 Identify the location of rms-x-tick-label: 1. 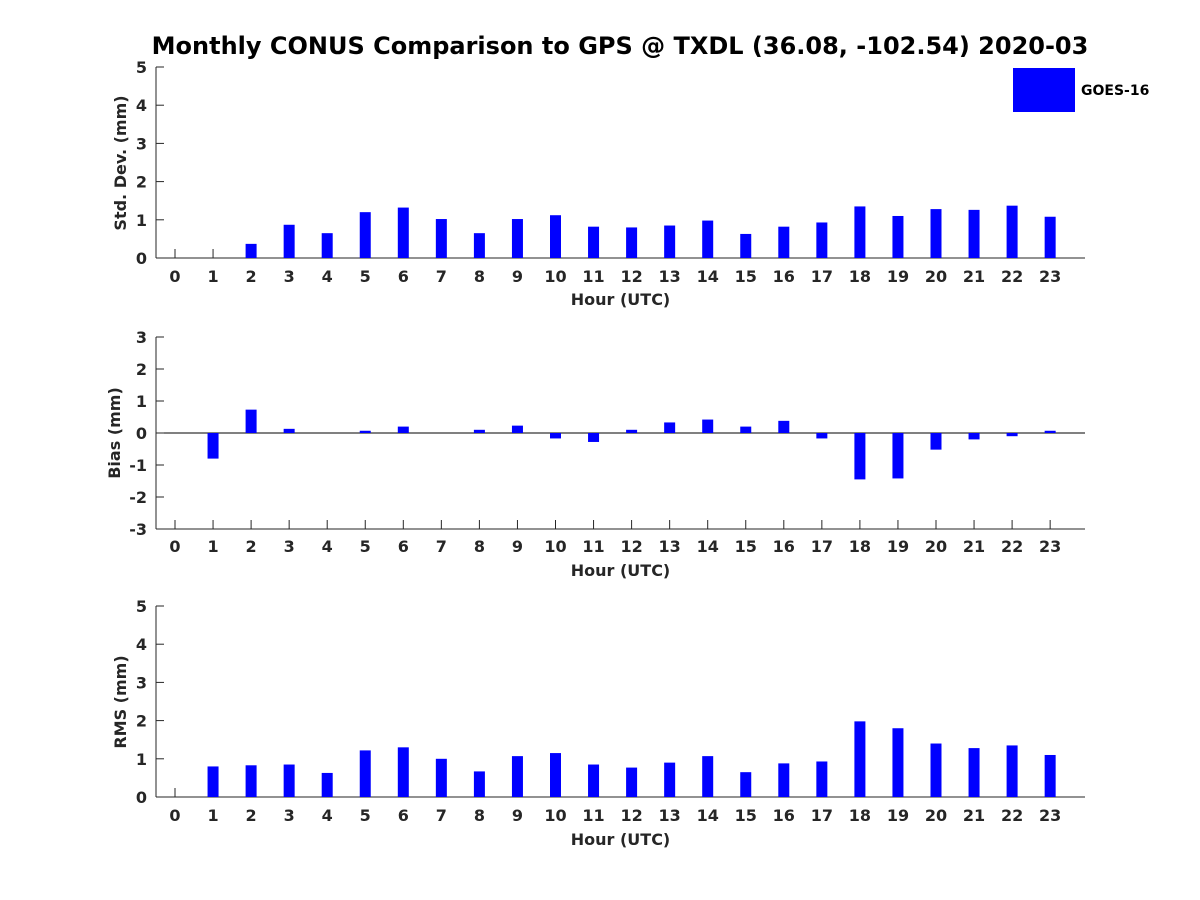
(212, 815).